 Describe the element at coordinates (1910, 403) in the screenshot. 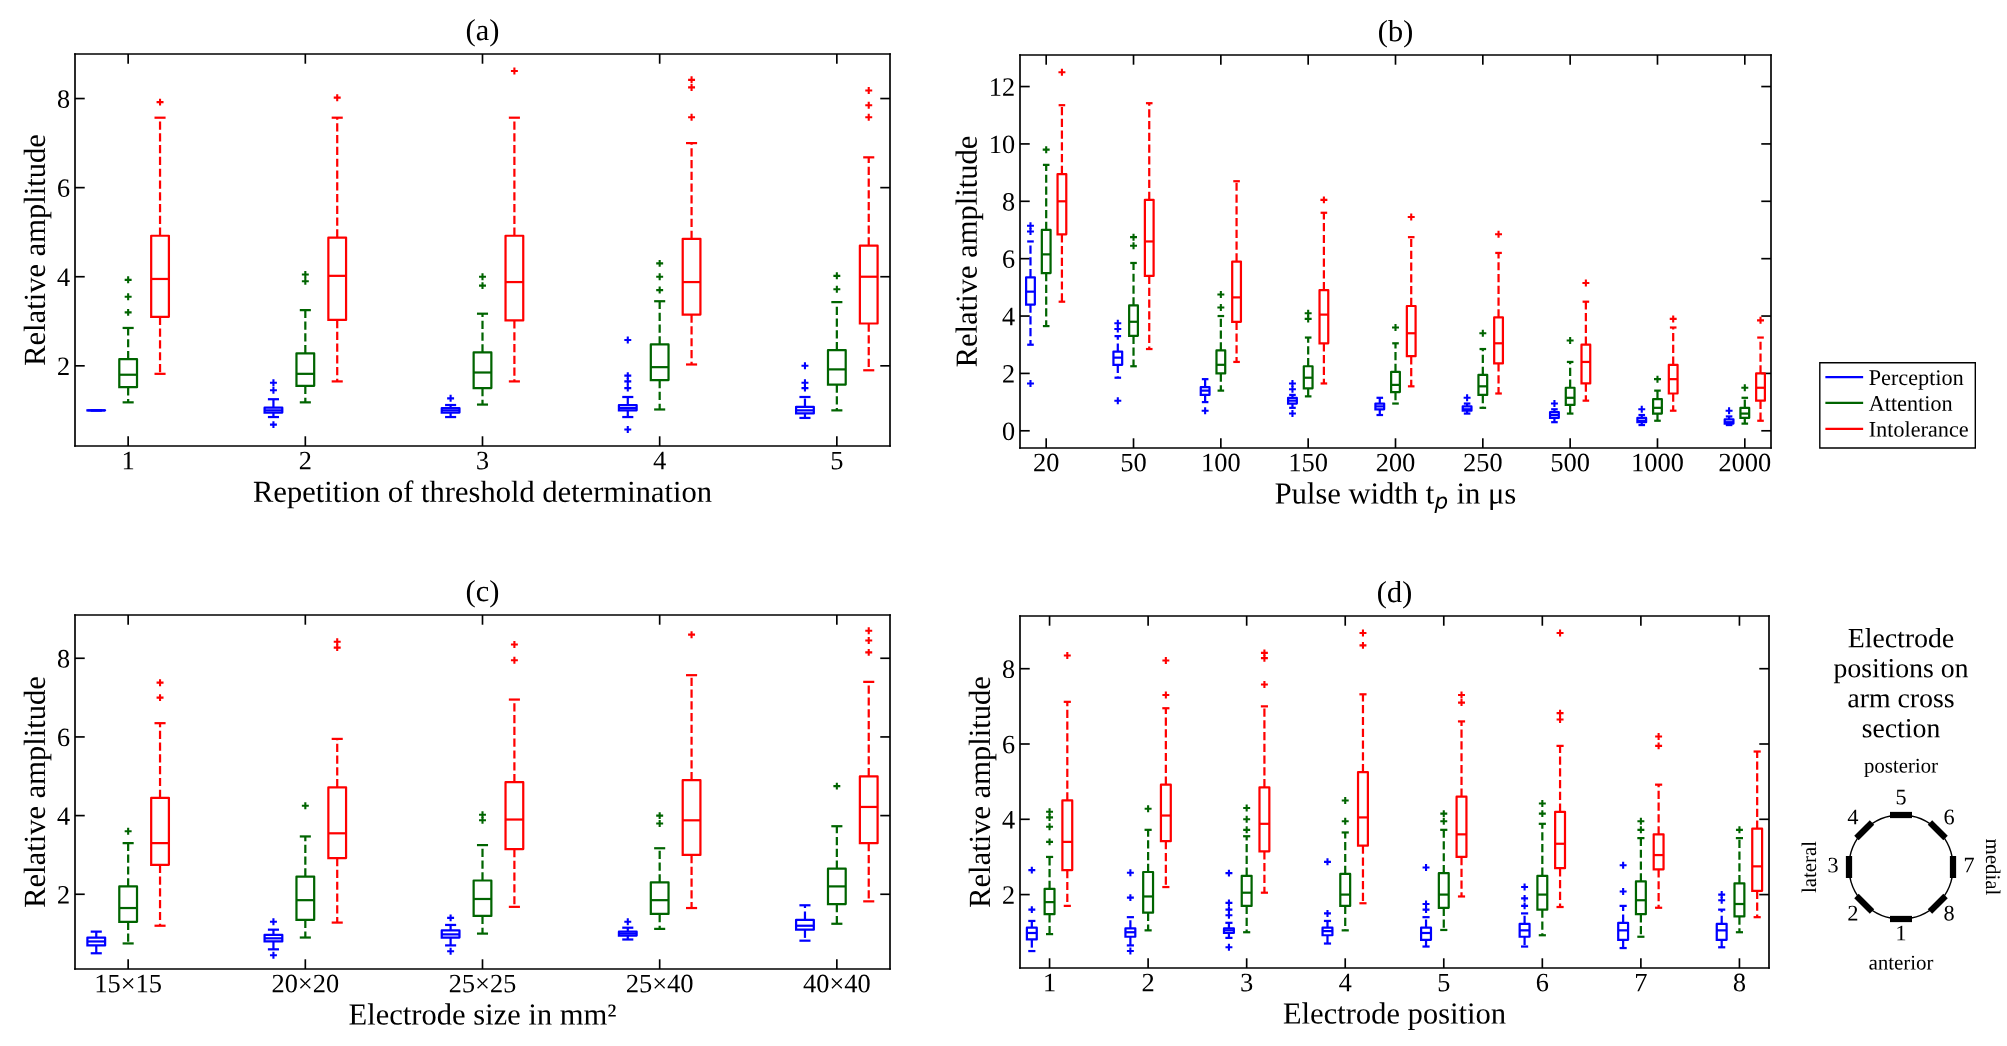

I see `legend-label: Attention` at that location.